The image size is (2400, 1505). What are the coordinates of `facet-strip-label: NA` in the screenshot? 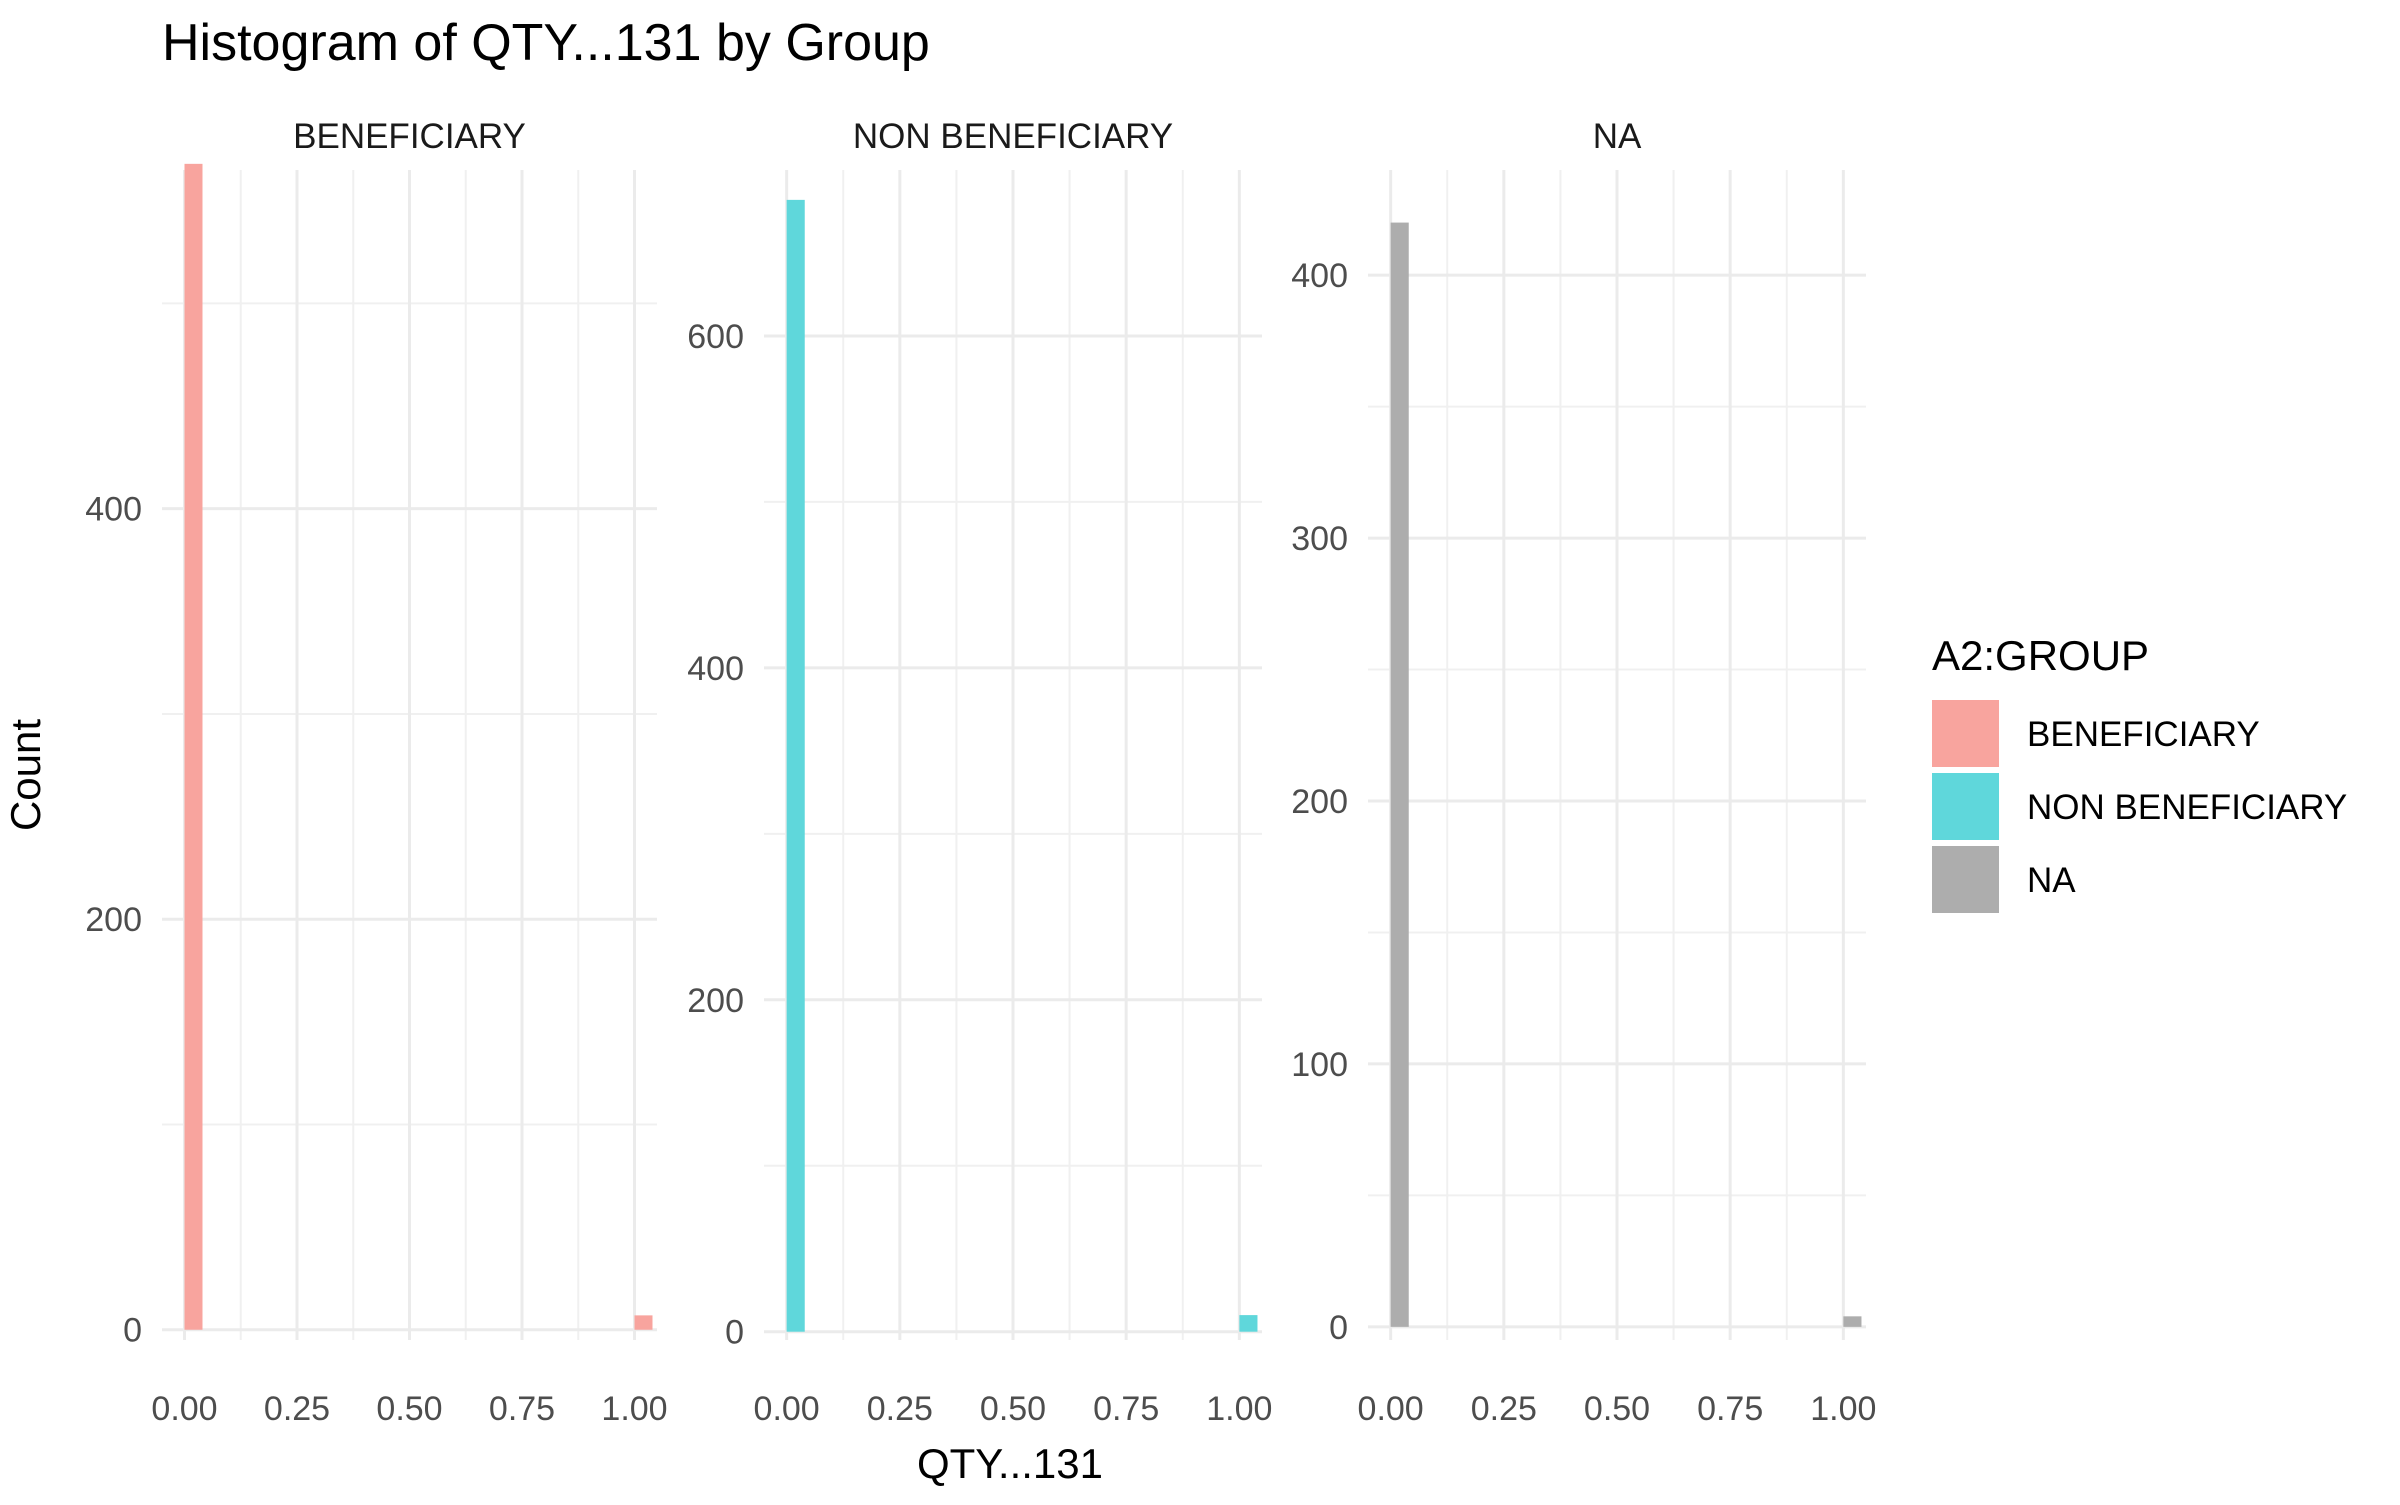 It's located at (1617, 136).